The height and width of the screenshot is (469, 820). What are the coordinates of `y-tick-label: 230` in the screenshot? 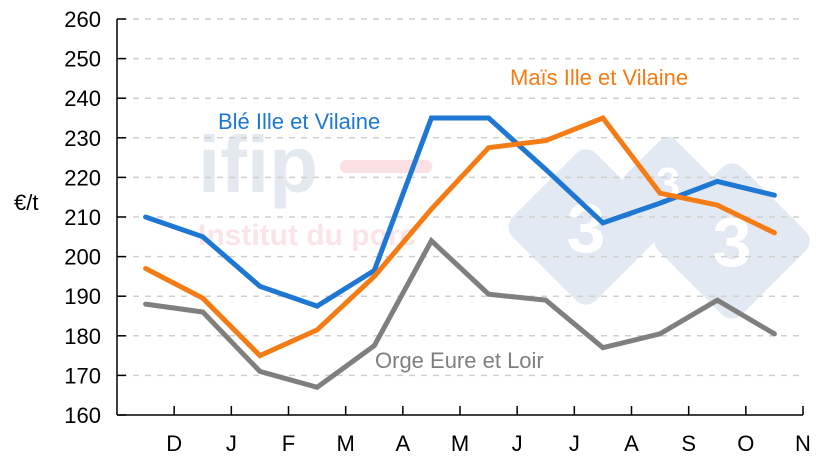 It's located at (82, 138).